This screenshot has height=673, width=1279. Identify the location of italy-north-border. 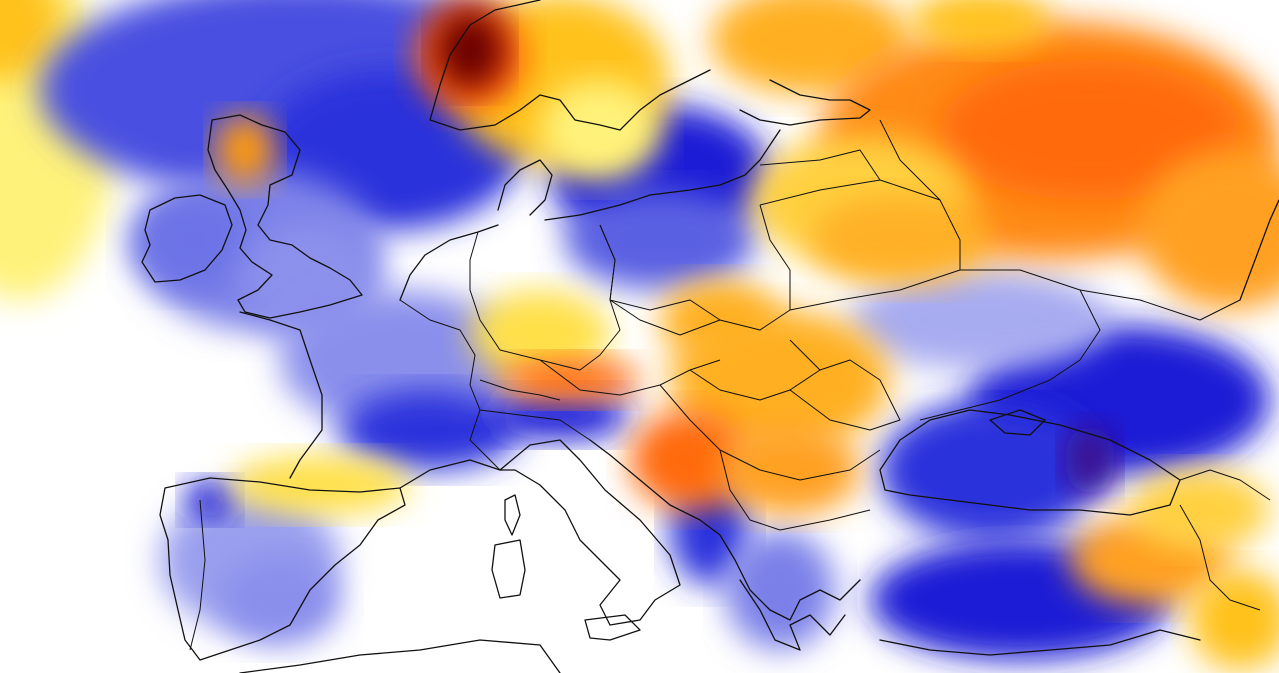
(535, 425).